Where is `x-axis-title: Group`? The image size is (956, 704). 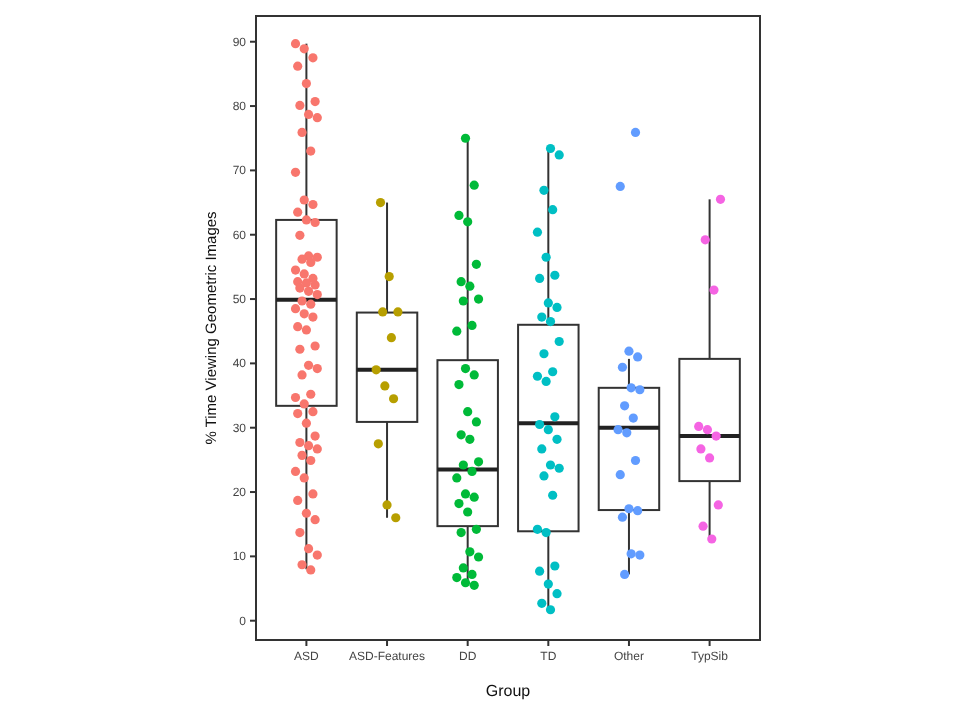
x-axis-title: Group is located at coordinates (508, 691).